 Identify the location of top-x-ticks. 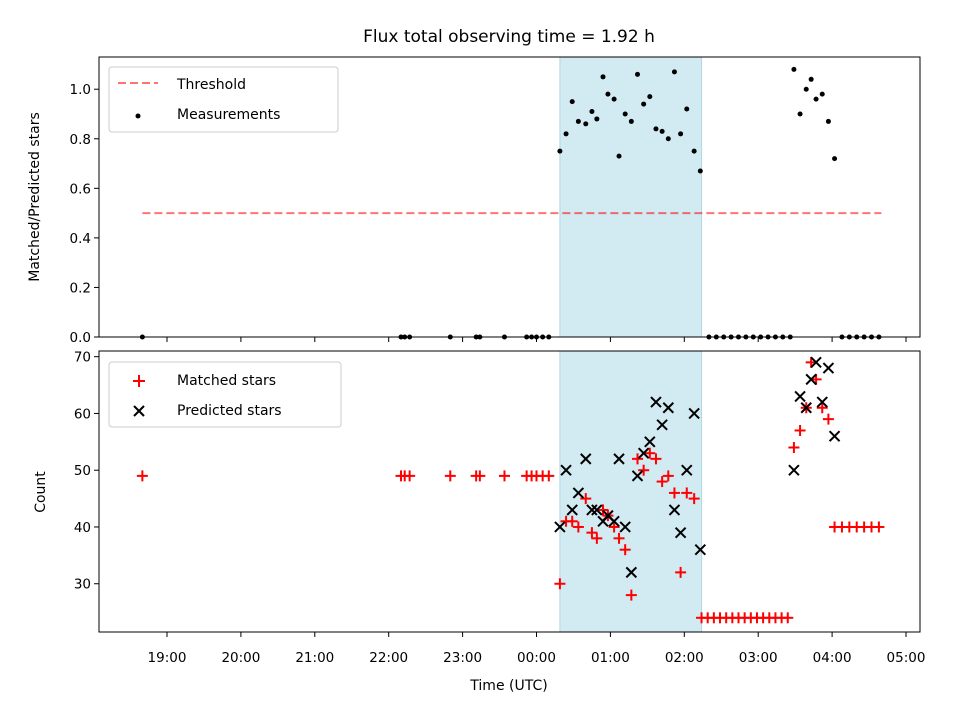
(536, 339).